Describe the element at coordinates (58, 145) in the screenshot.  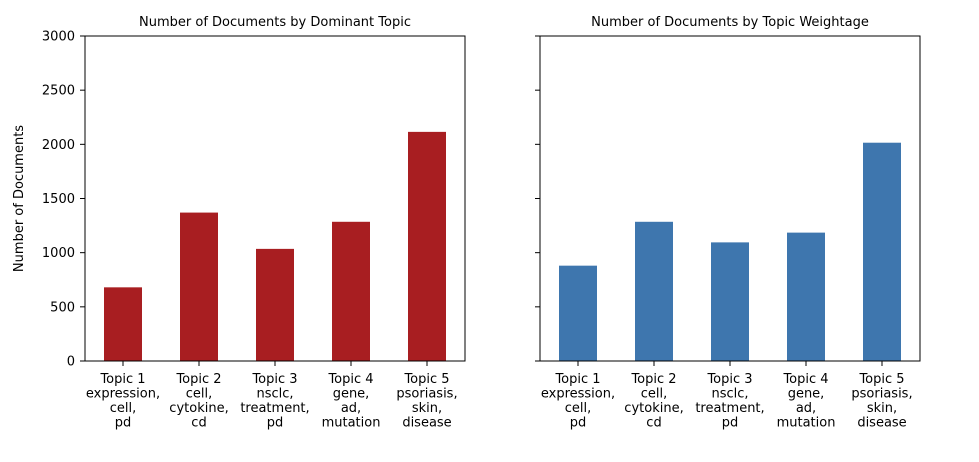
I see `y-tick-label: 2000` at that location.